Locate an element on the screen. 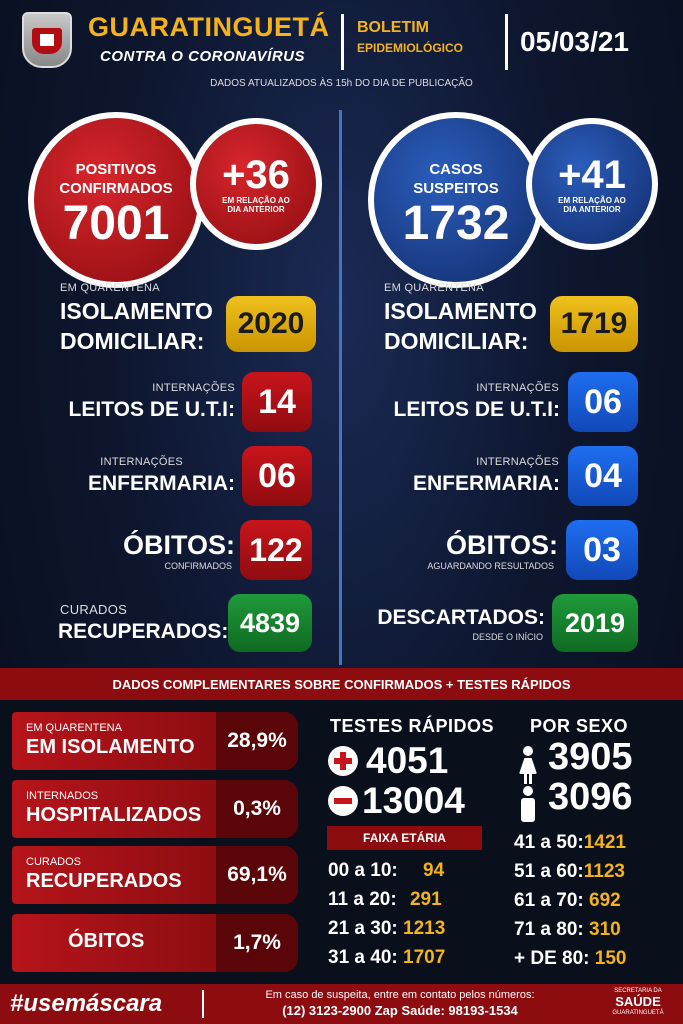 The width and height of the screenshot is (683, 1024). contact-phones: (12) 3123-2900 Zap Saúde: 98193-1534 is located at coordinates (400, 1010).